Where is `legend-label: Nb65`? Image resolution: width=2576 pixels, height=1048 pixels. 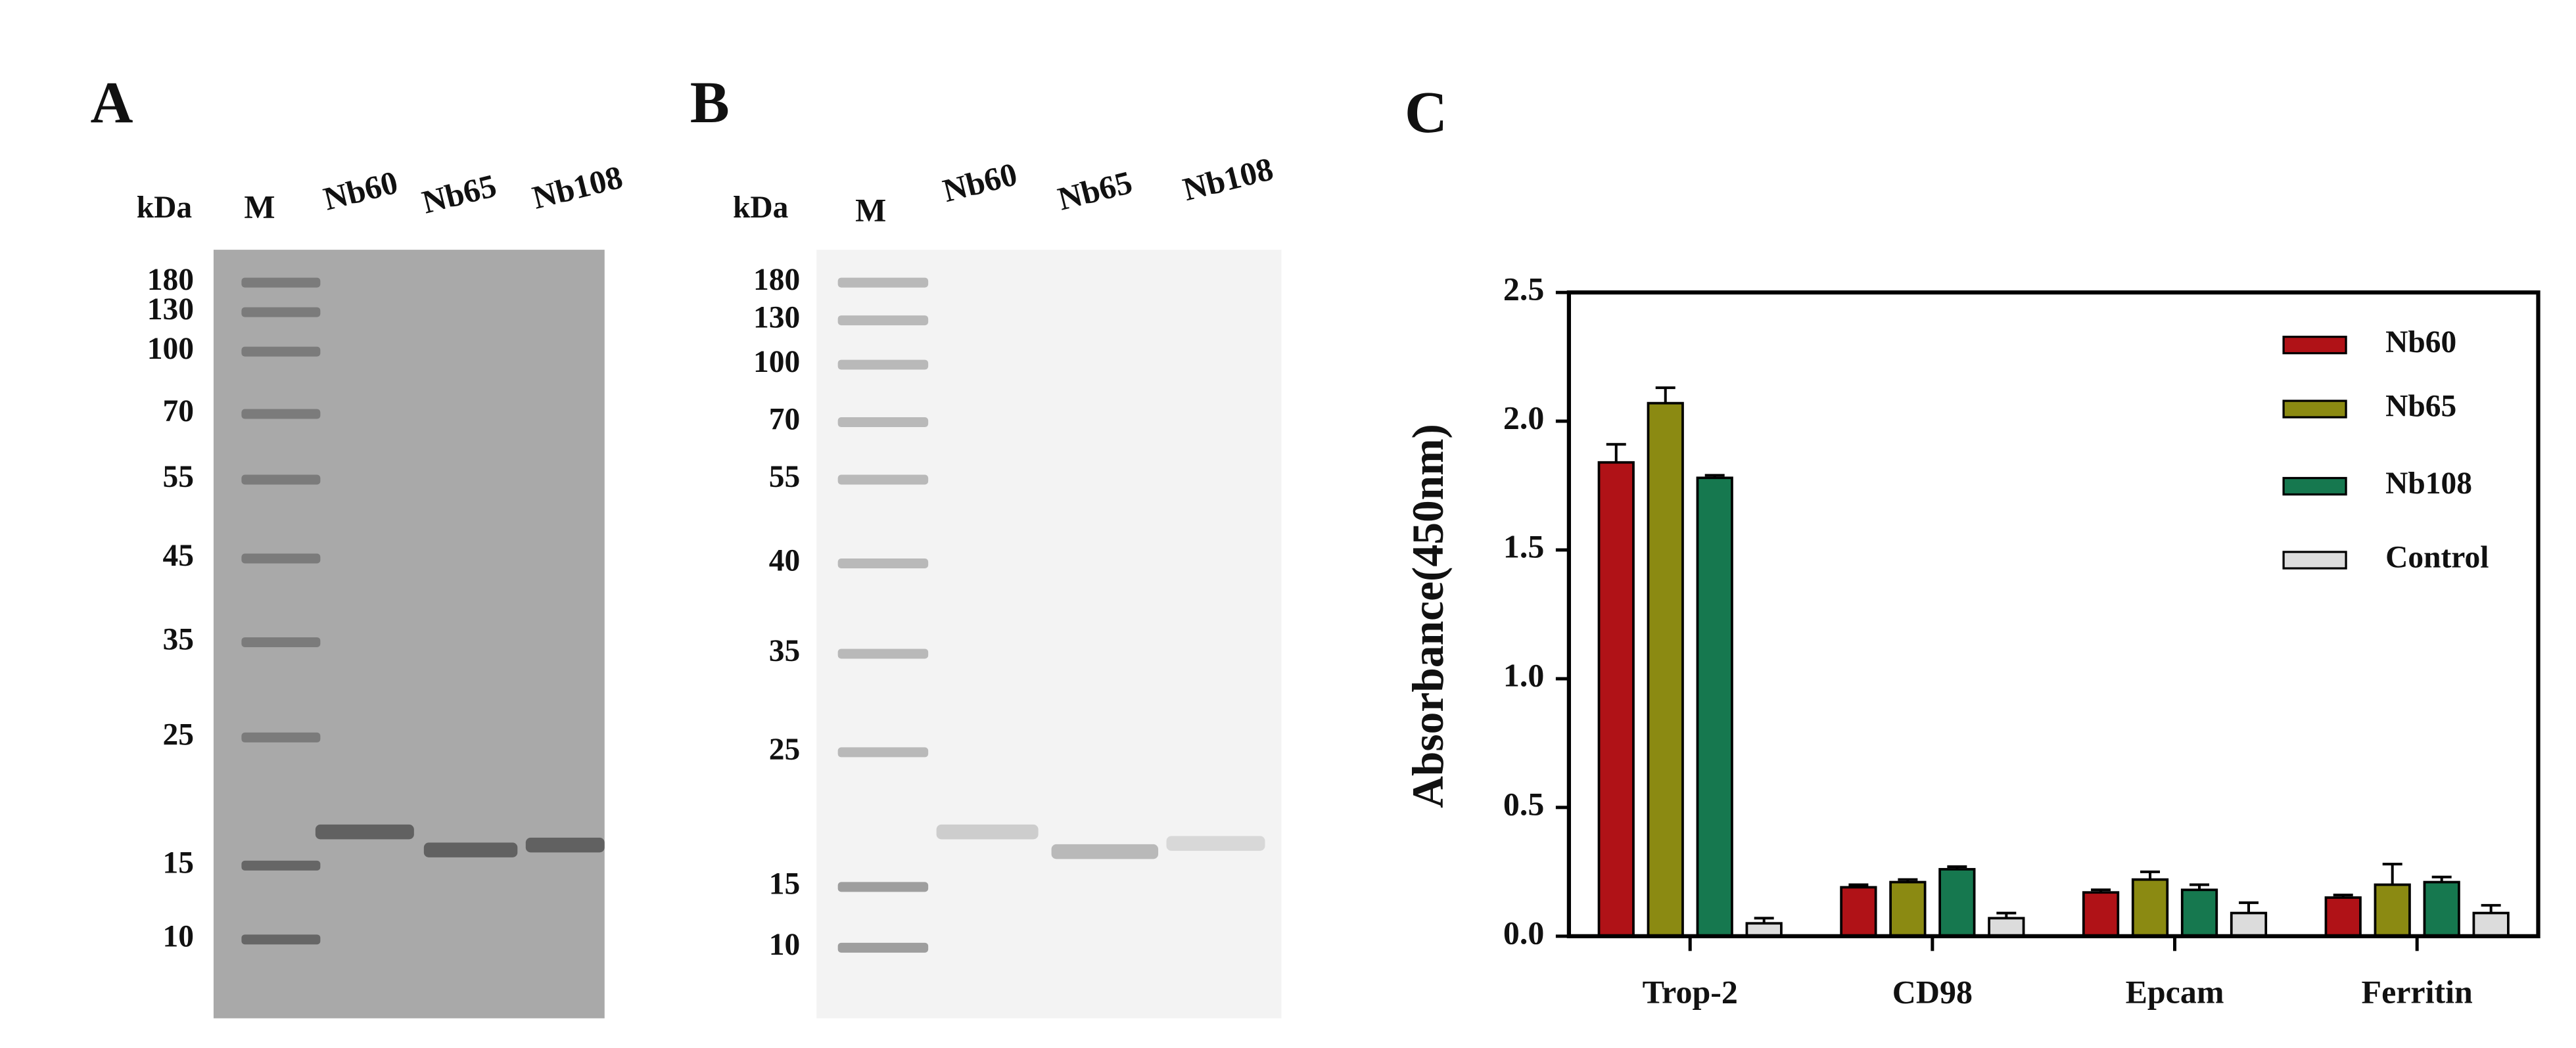 legend-label: Nb65 is located at coordinates (2420, 406).